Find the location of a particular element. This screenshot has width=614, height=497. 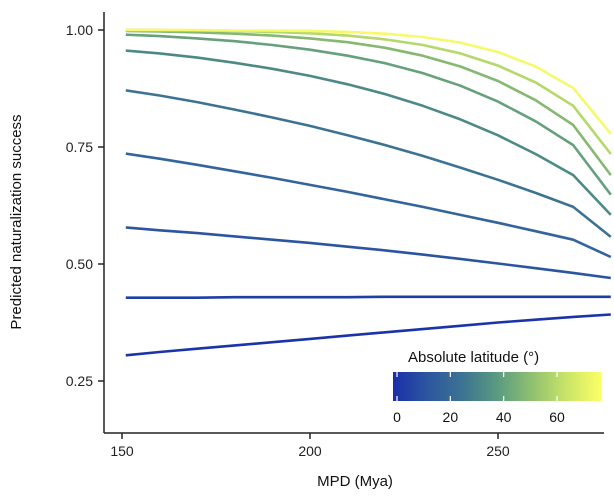

legend-title: Absolute latitude (°) is located at coordinates (473, 357).